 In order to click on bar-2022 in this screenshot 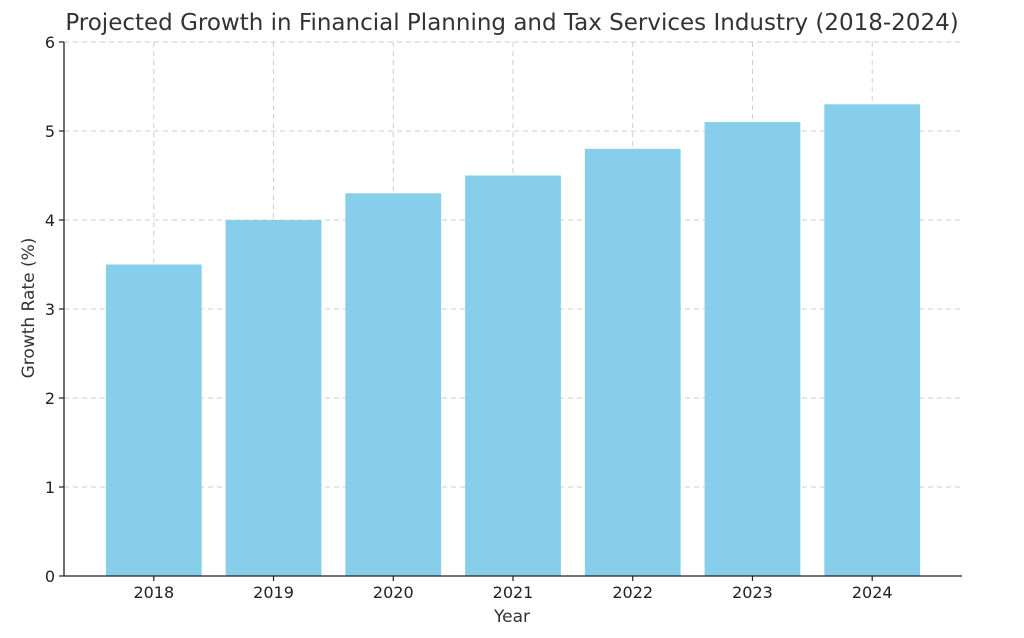, I will do `click(632, 362)`.